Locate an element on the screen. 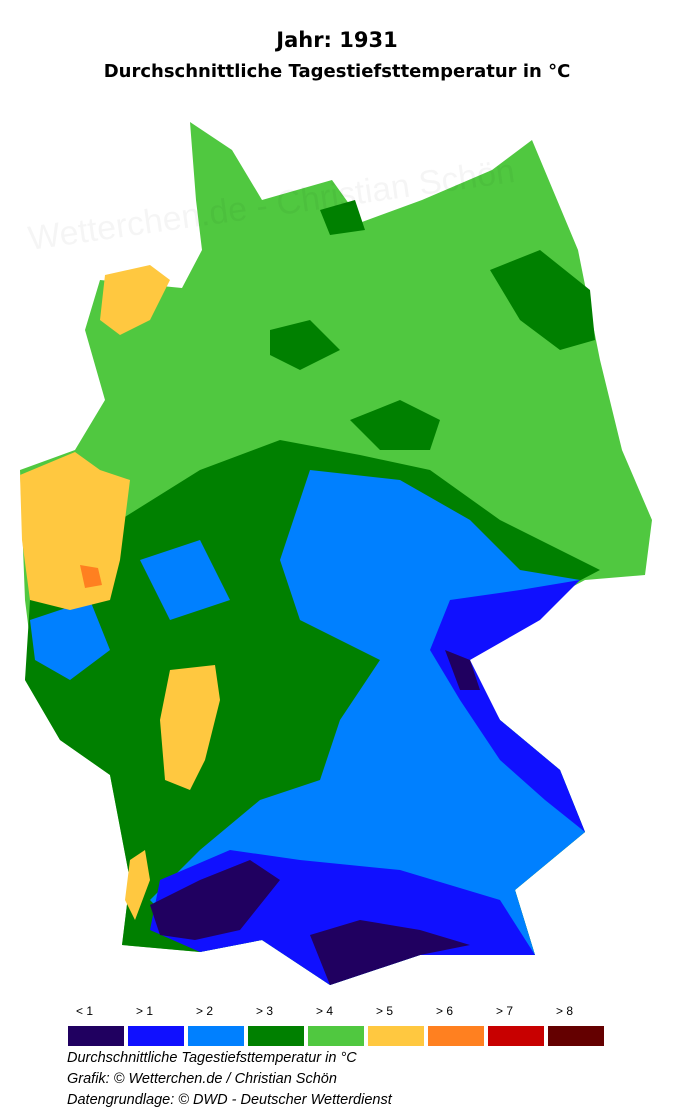 The width and height of the screenshot is (674, 1120). legend-label: > 8 is located at coordinates (565, 1011).